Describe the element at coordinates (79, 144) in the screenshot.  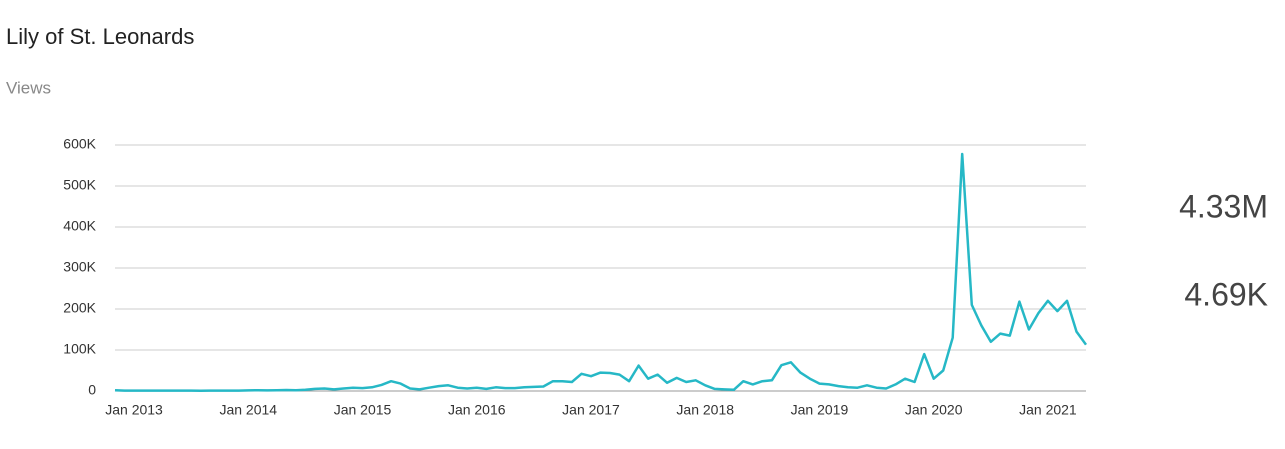
I see `y-tick-label: 600K` at that location.